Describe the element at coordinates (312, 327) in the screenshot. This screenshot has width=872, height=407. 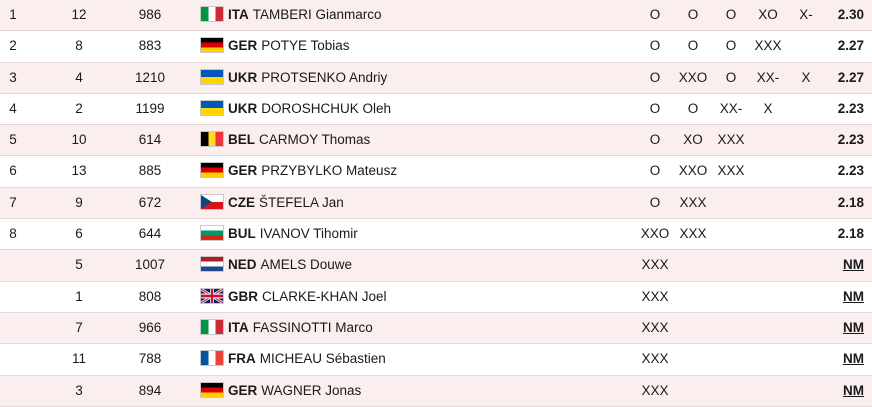
I see `athlete-name: FASSINOTTI Marco` at that location.